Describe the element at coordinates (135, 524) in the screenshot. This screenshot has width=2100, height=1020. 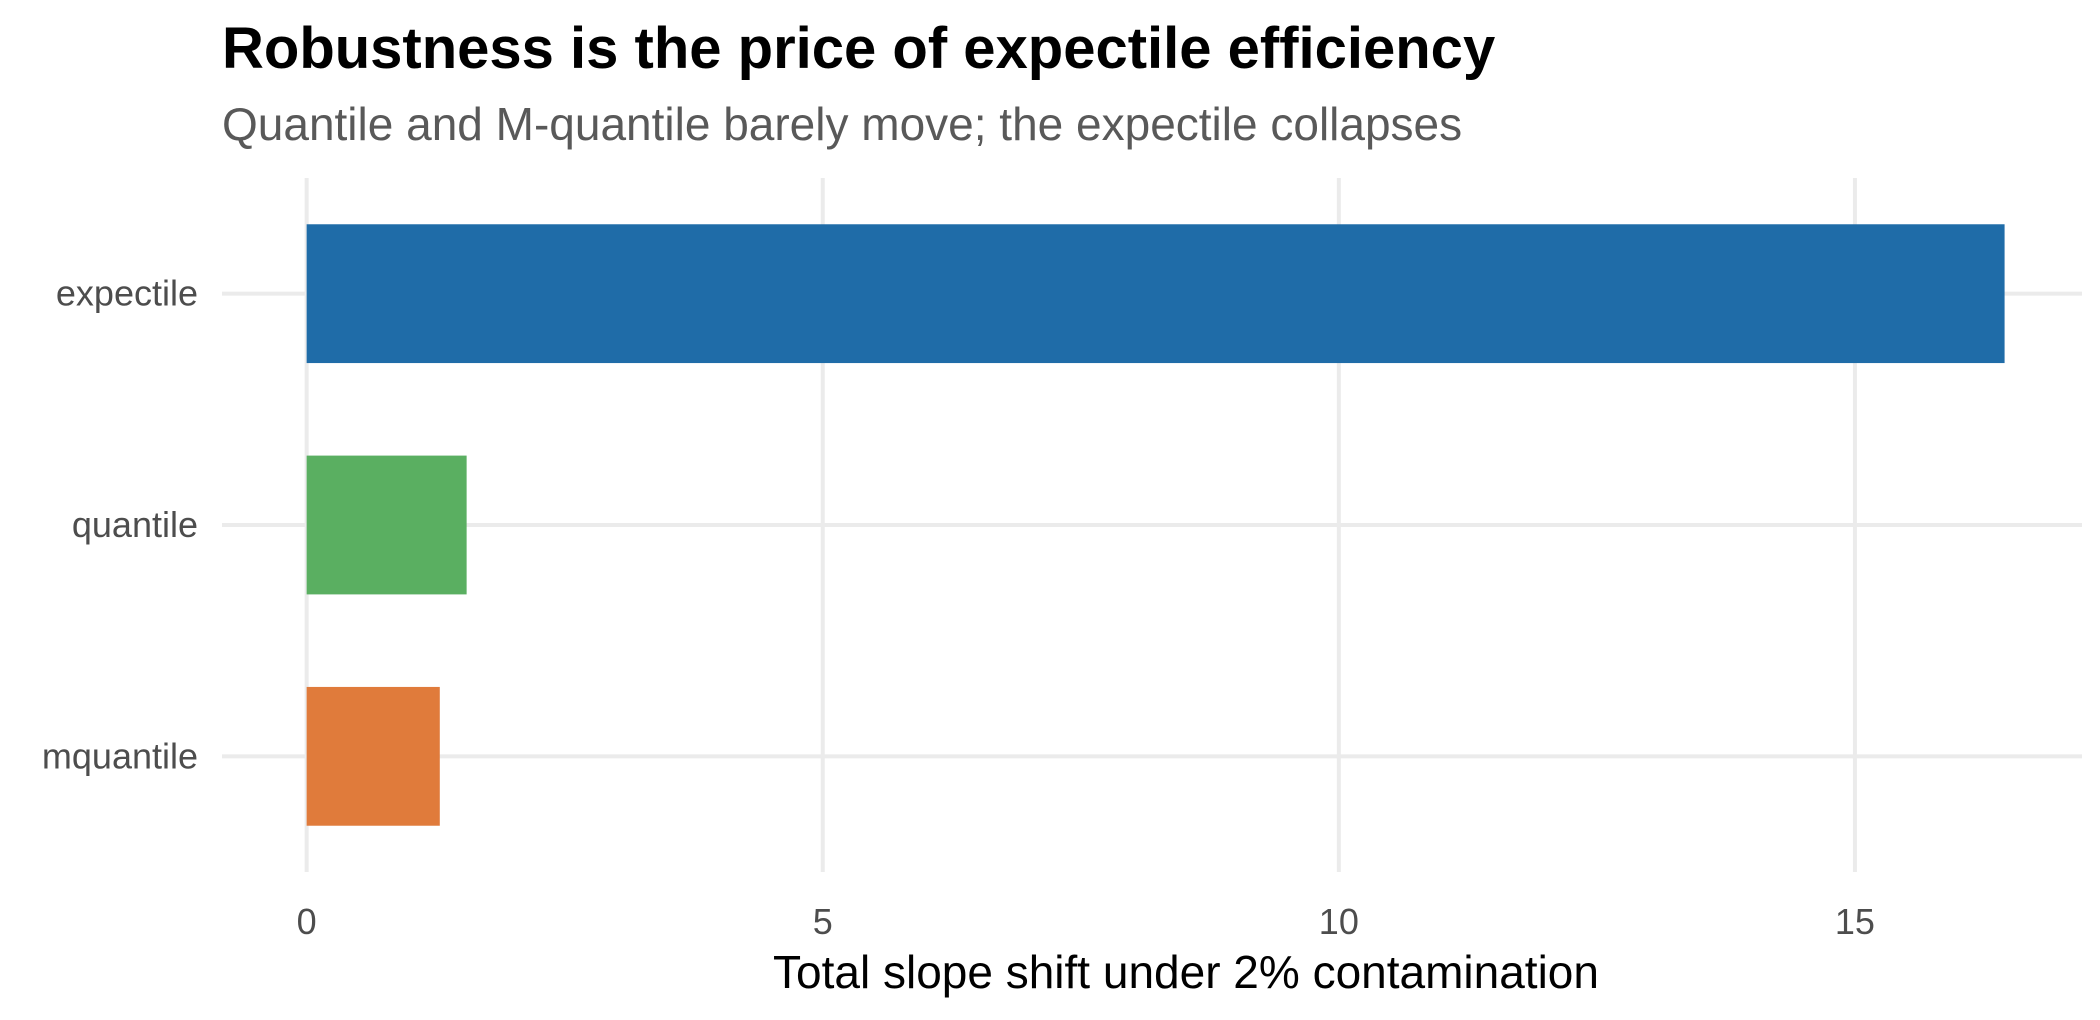
I see `y-tick-label-quantile: quantile` at that location.